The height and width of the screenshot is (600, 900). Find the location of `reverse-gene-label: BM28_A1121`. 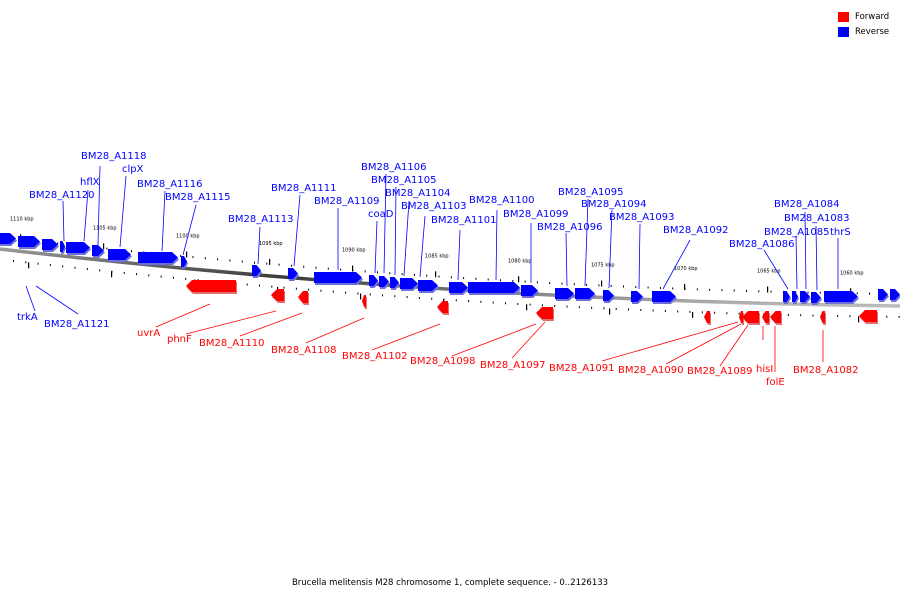

reverse-gene-label: BM28_A1121 is located at coordinates (77, 324).